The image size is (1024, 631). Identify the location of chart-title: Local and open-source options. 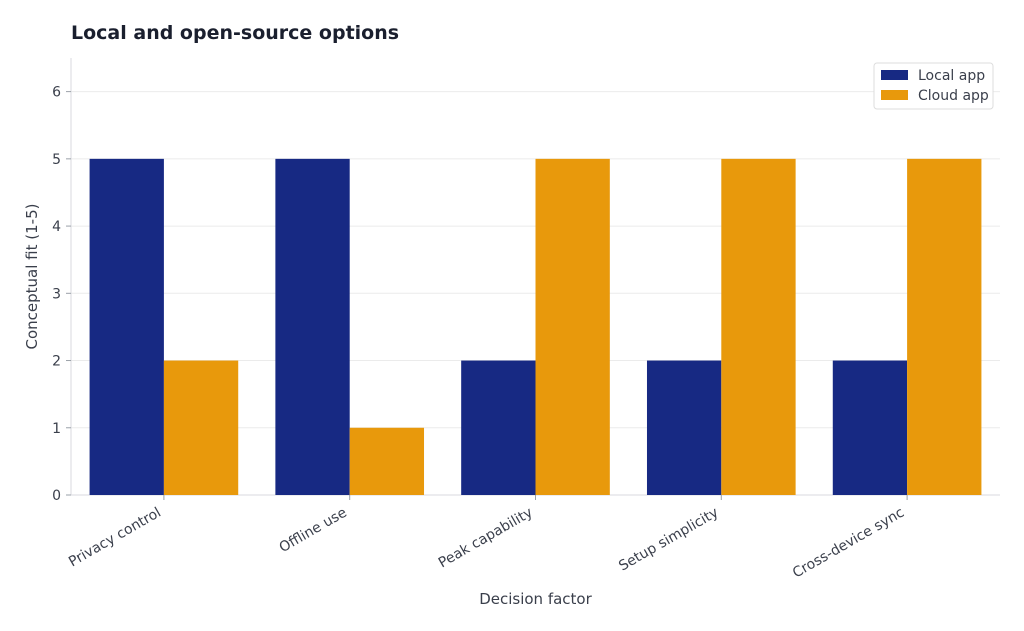
(235, 33).